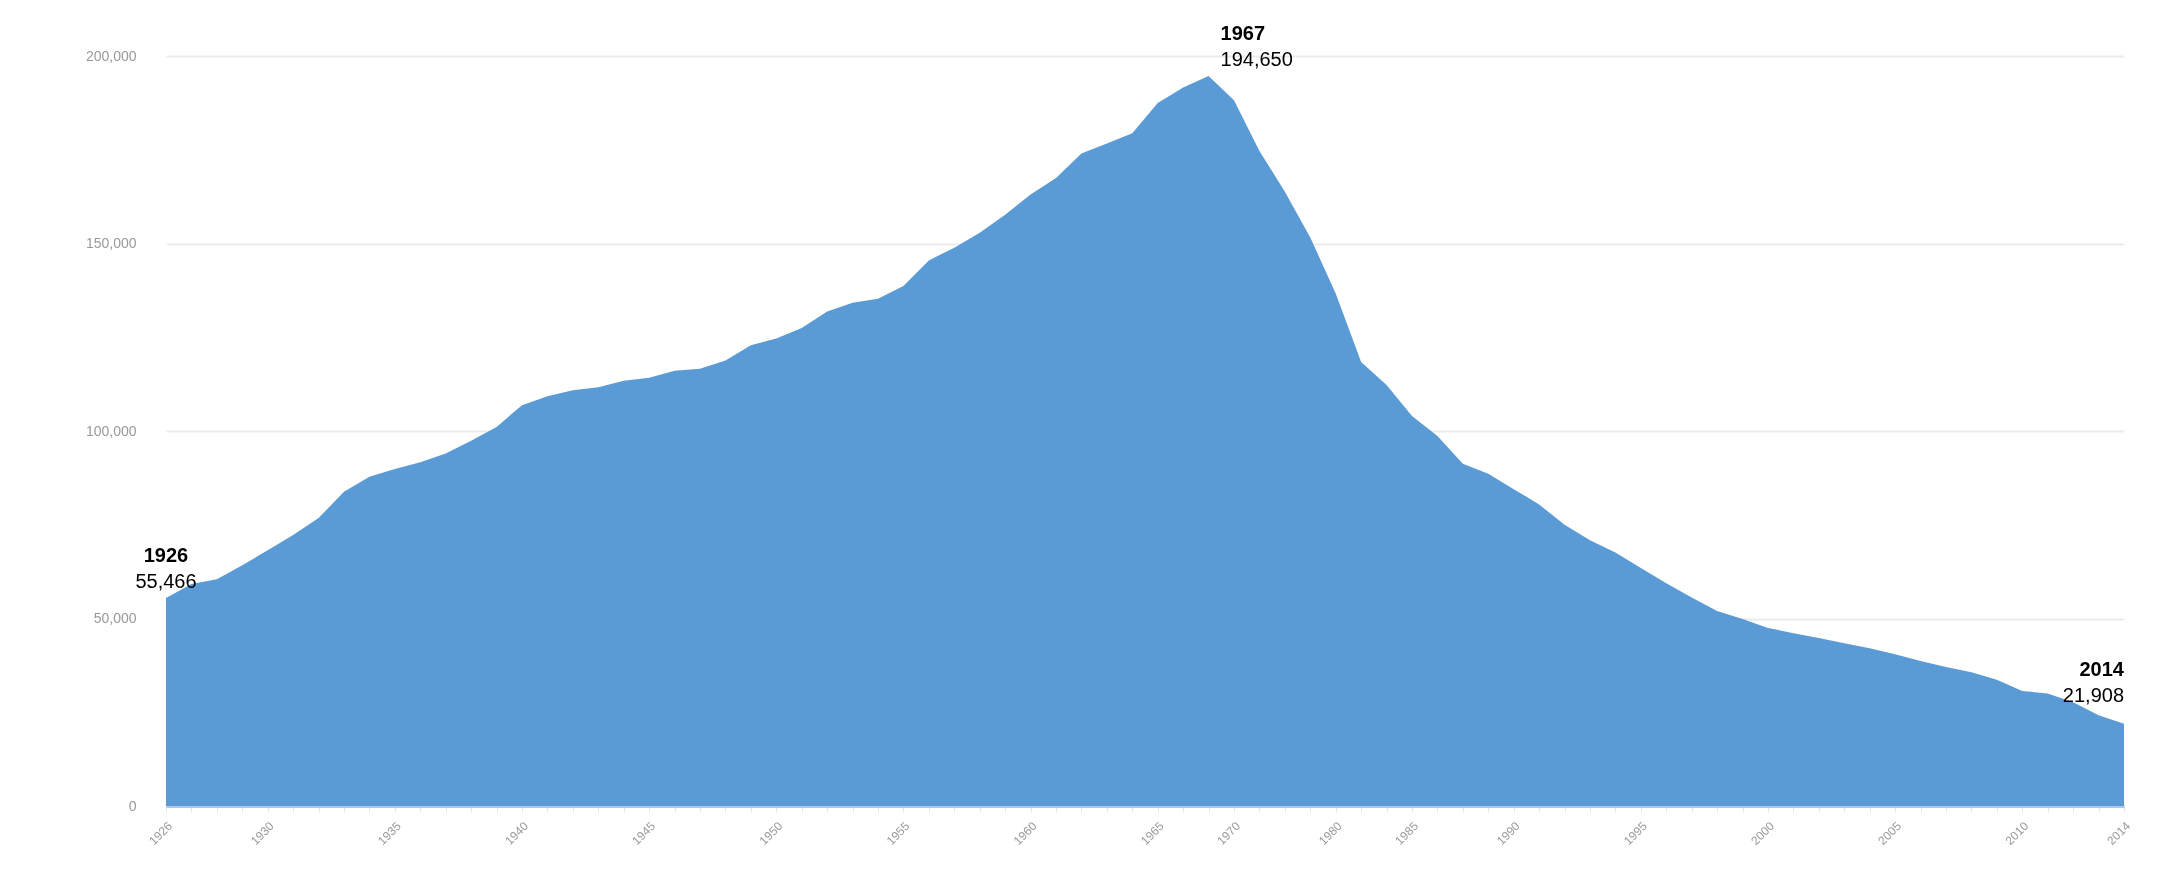 This screenshot has width=2161, height=889. I want to click on text: 1967, so click(1243, 33).